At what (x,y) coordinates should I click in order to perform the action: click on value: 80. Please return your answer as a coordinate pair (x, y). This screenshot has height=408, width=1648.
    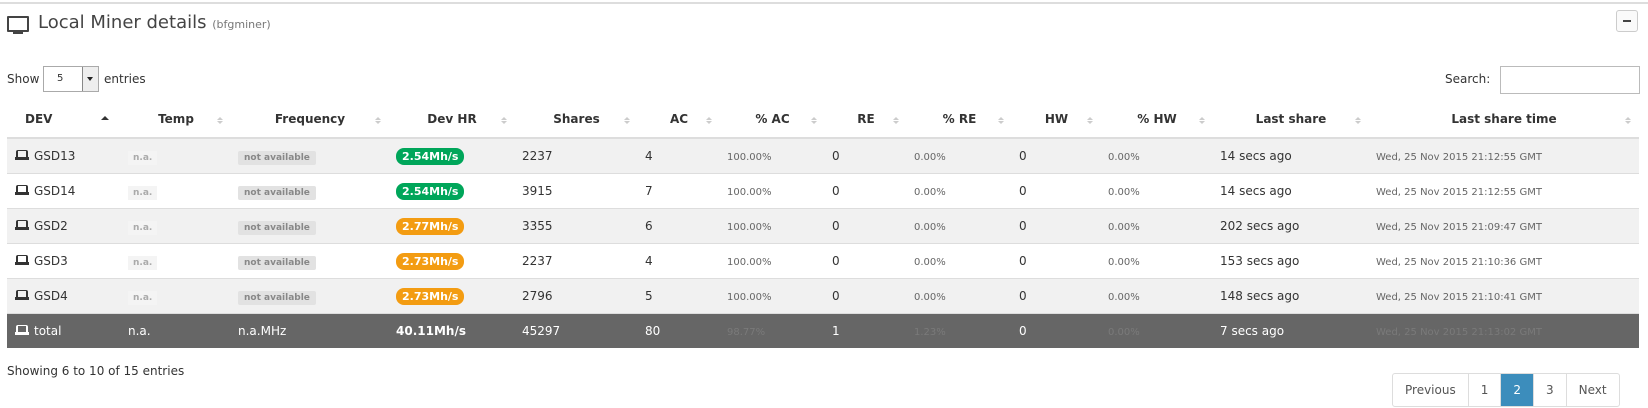
    Looking at the image, I should click on (653, 331).